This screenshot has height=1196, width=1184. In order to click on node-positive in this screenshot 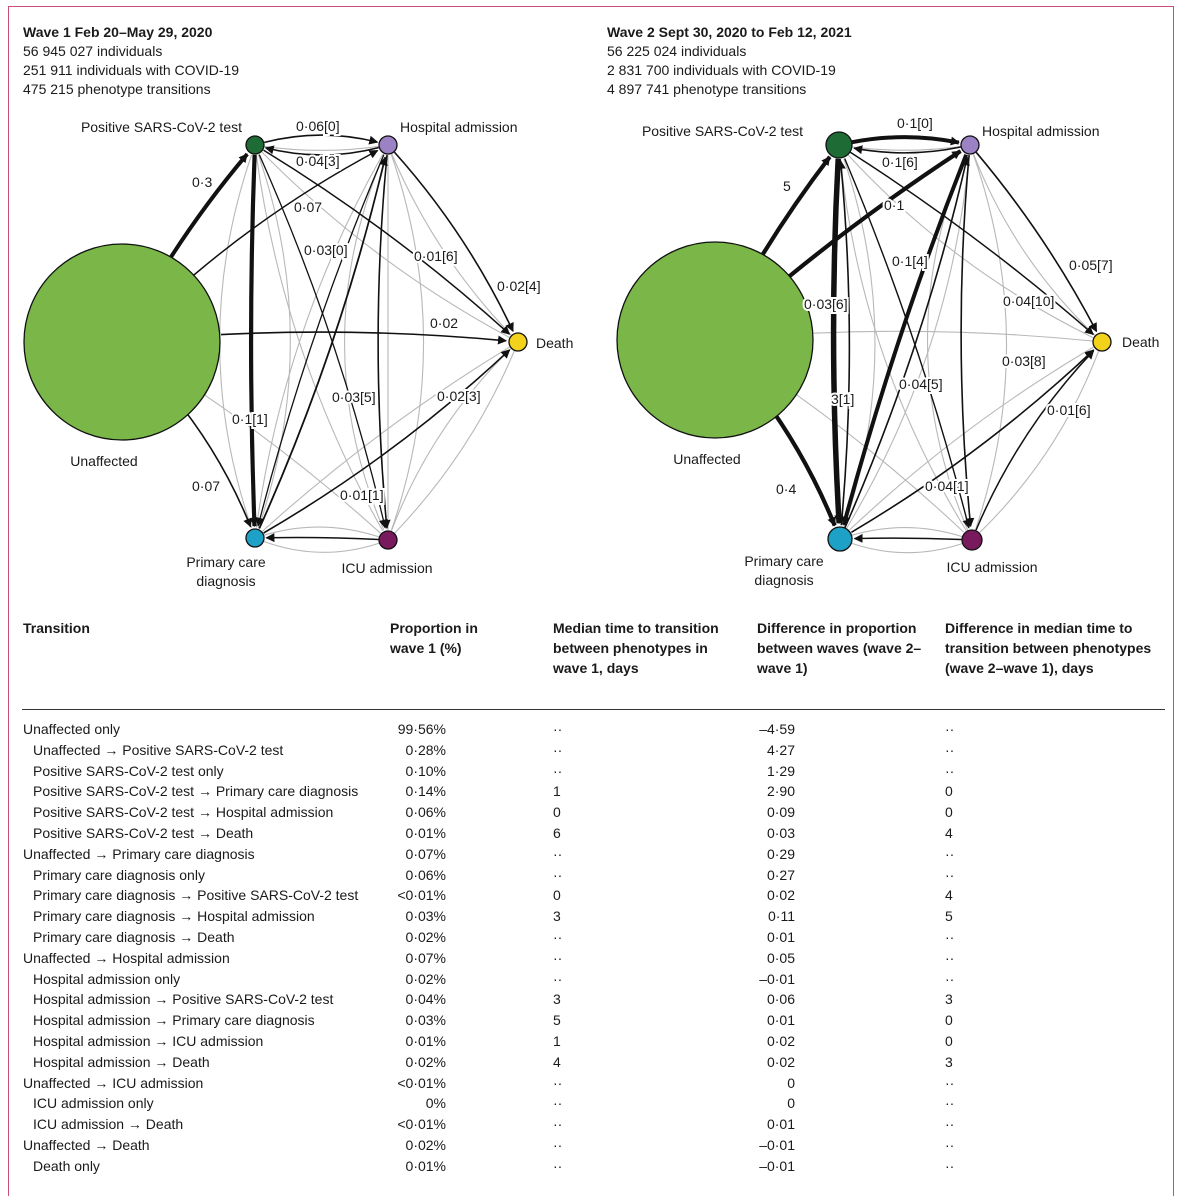, I will do `click(255, 145)`.